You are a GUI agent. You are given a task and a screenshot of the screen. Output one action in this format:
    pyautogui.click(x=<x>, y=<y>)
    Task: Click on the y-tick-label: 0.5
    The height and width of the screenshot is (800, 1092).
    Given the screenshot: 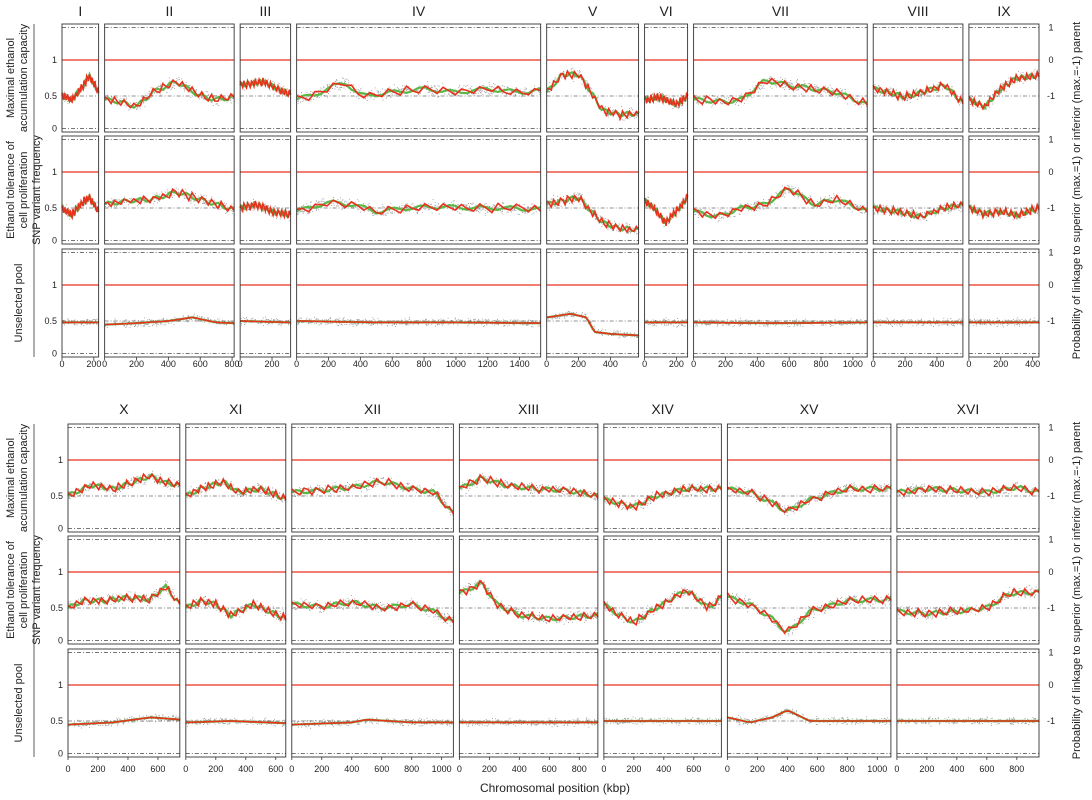 What is the action you would take?
    pyautogui.click(x=50, y=96)
    